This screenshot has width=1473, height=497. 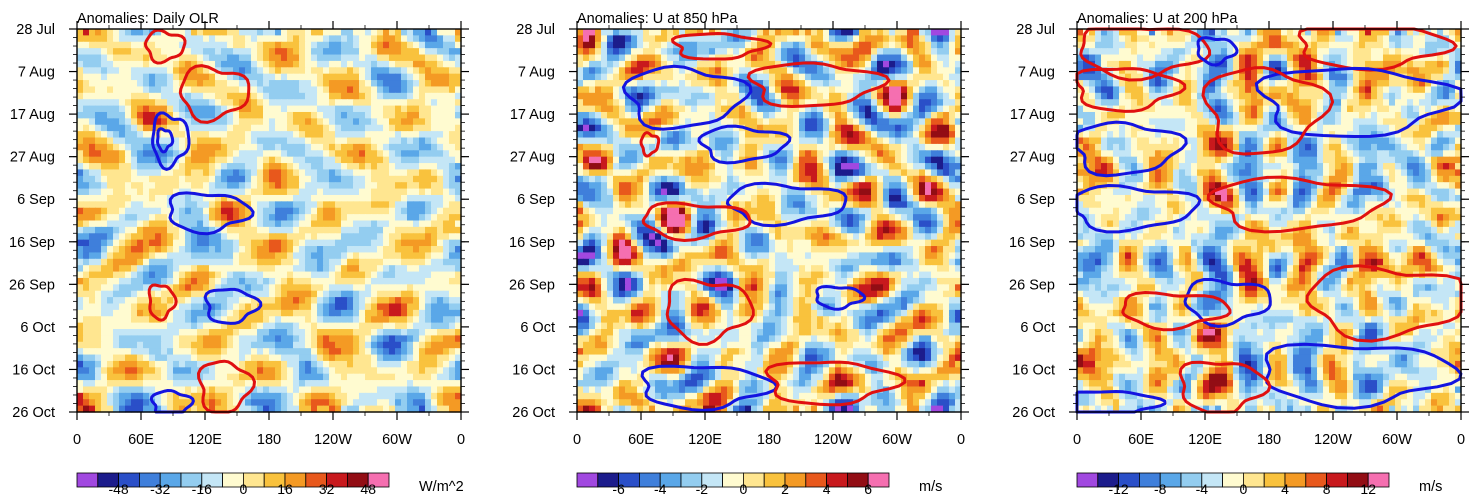 I want to click on y-tick-label: 6 Oct, so click(x=37, y=328).